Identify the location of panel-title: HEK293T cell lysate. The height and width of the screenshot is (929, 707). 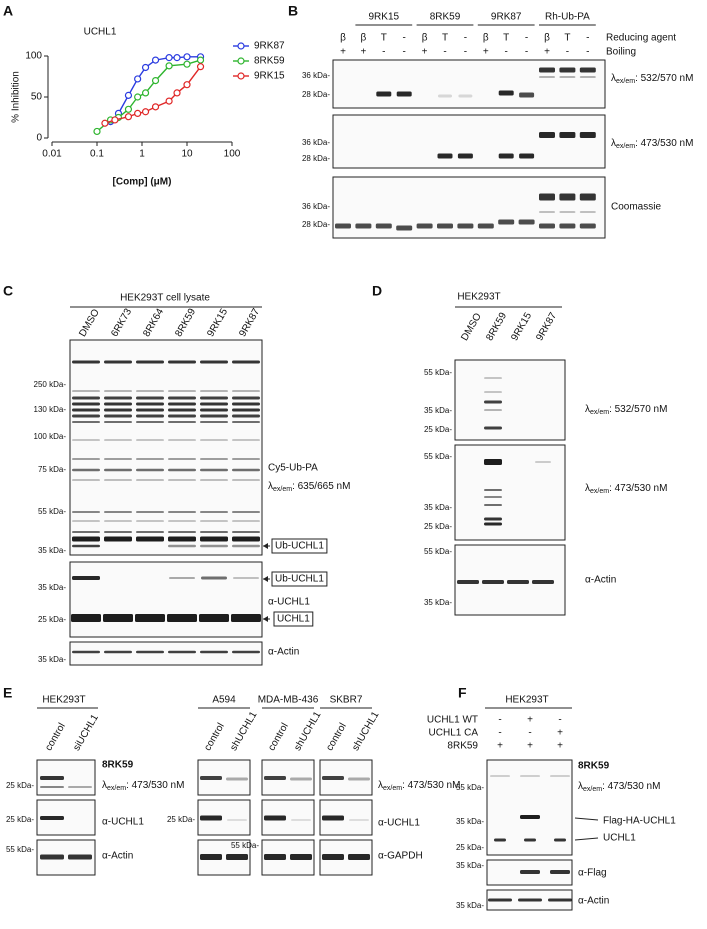
(165, 298).